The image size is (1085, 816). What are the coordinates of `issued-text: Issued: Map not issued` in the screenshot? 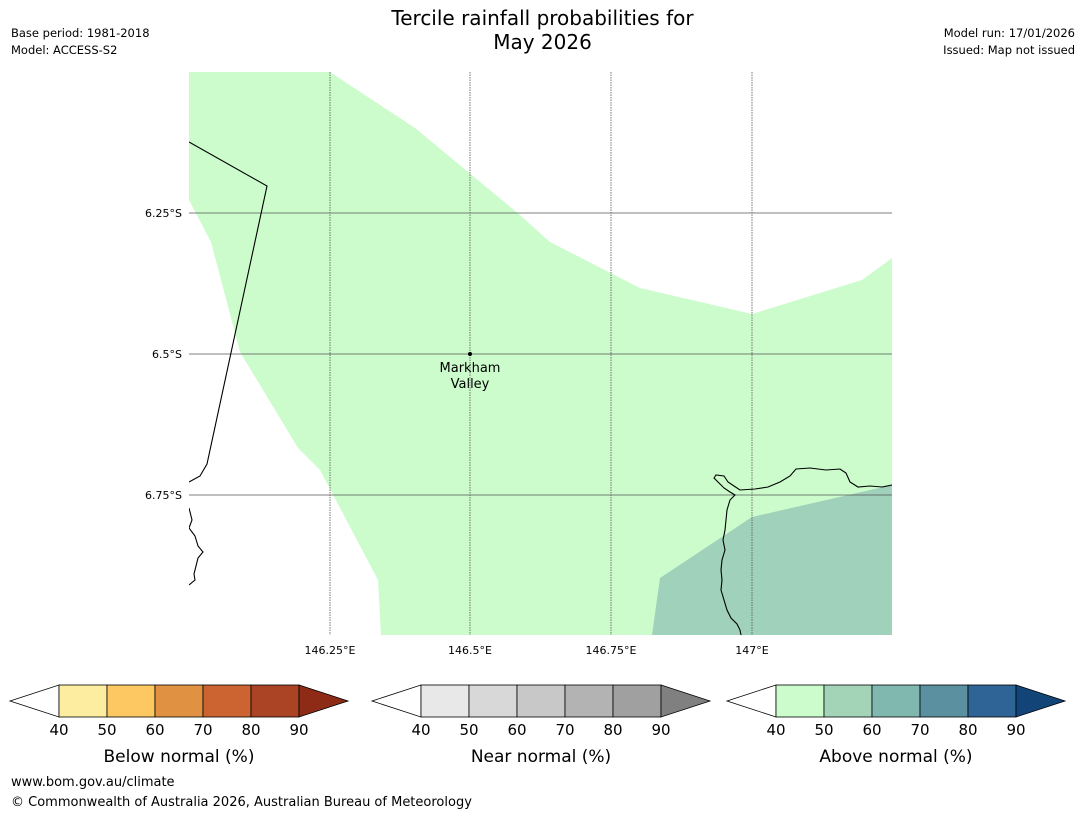 It's located at (1009, 50).